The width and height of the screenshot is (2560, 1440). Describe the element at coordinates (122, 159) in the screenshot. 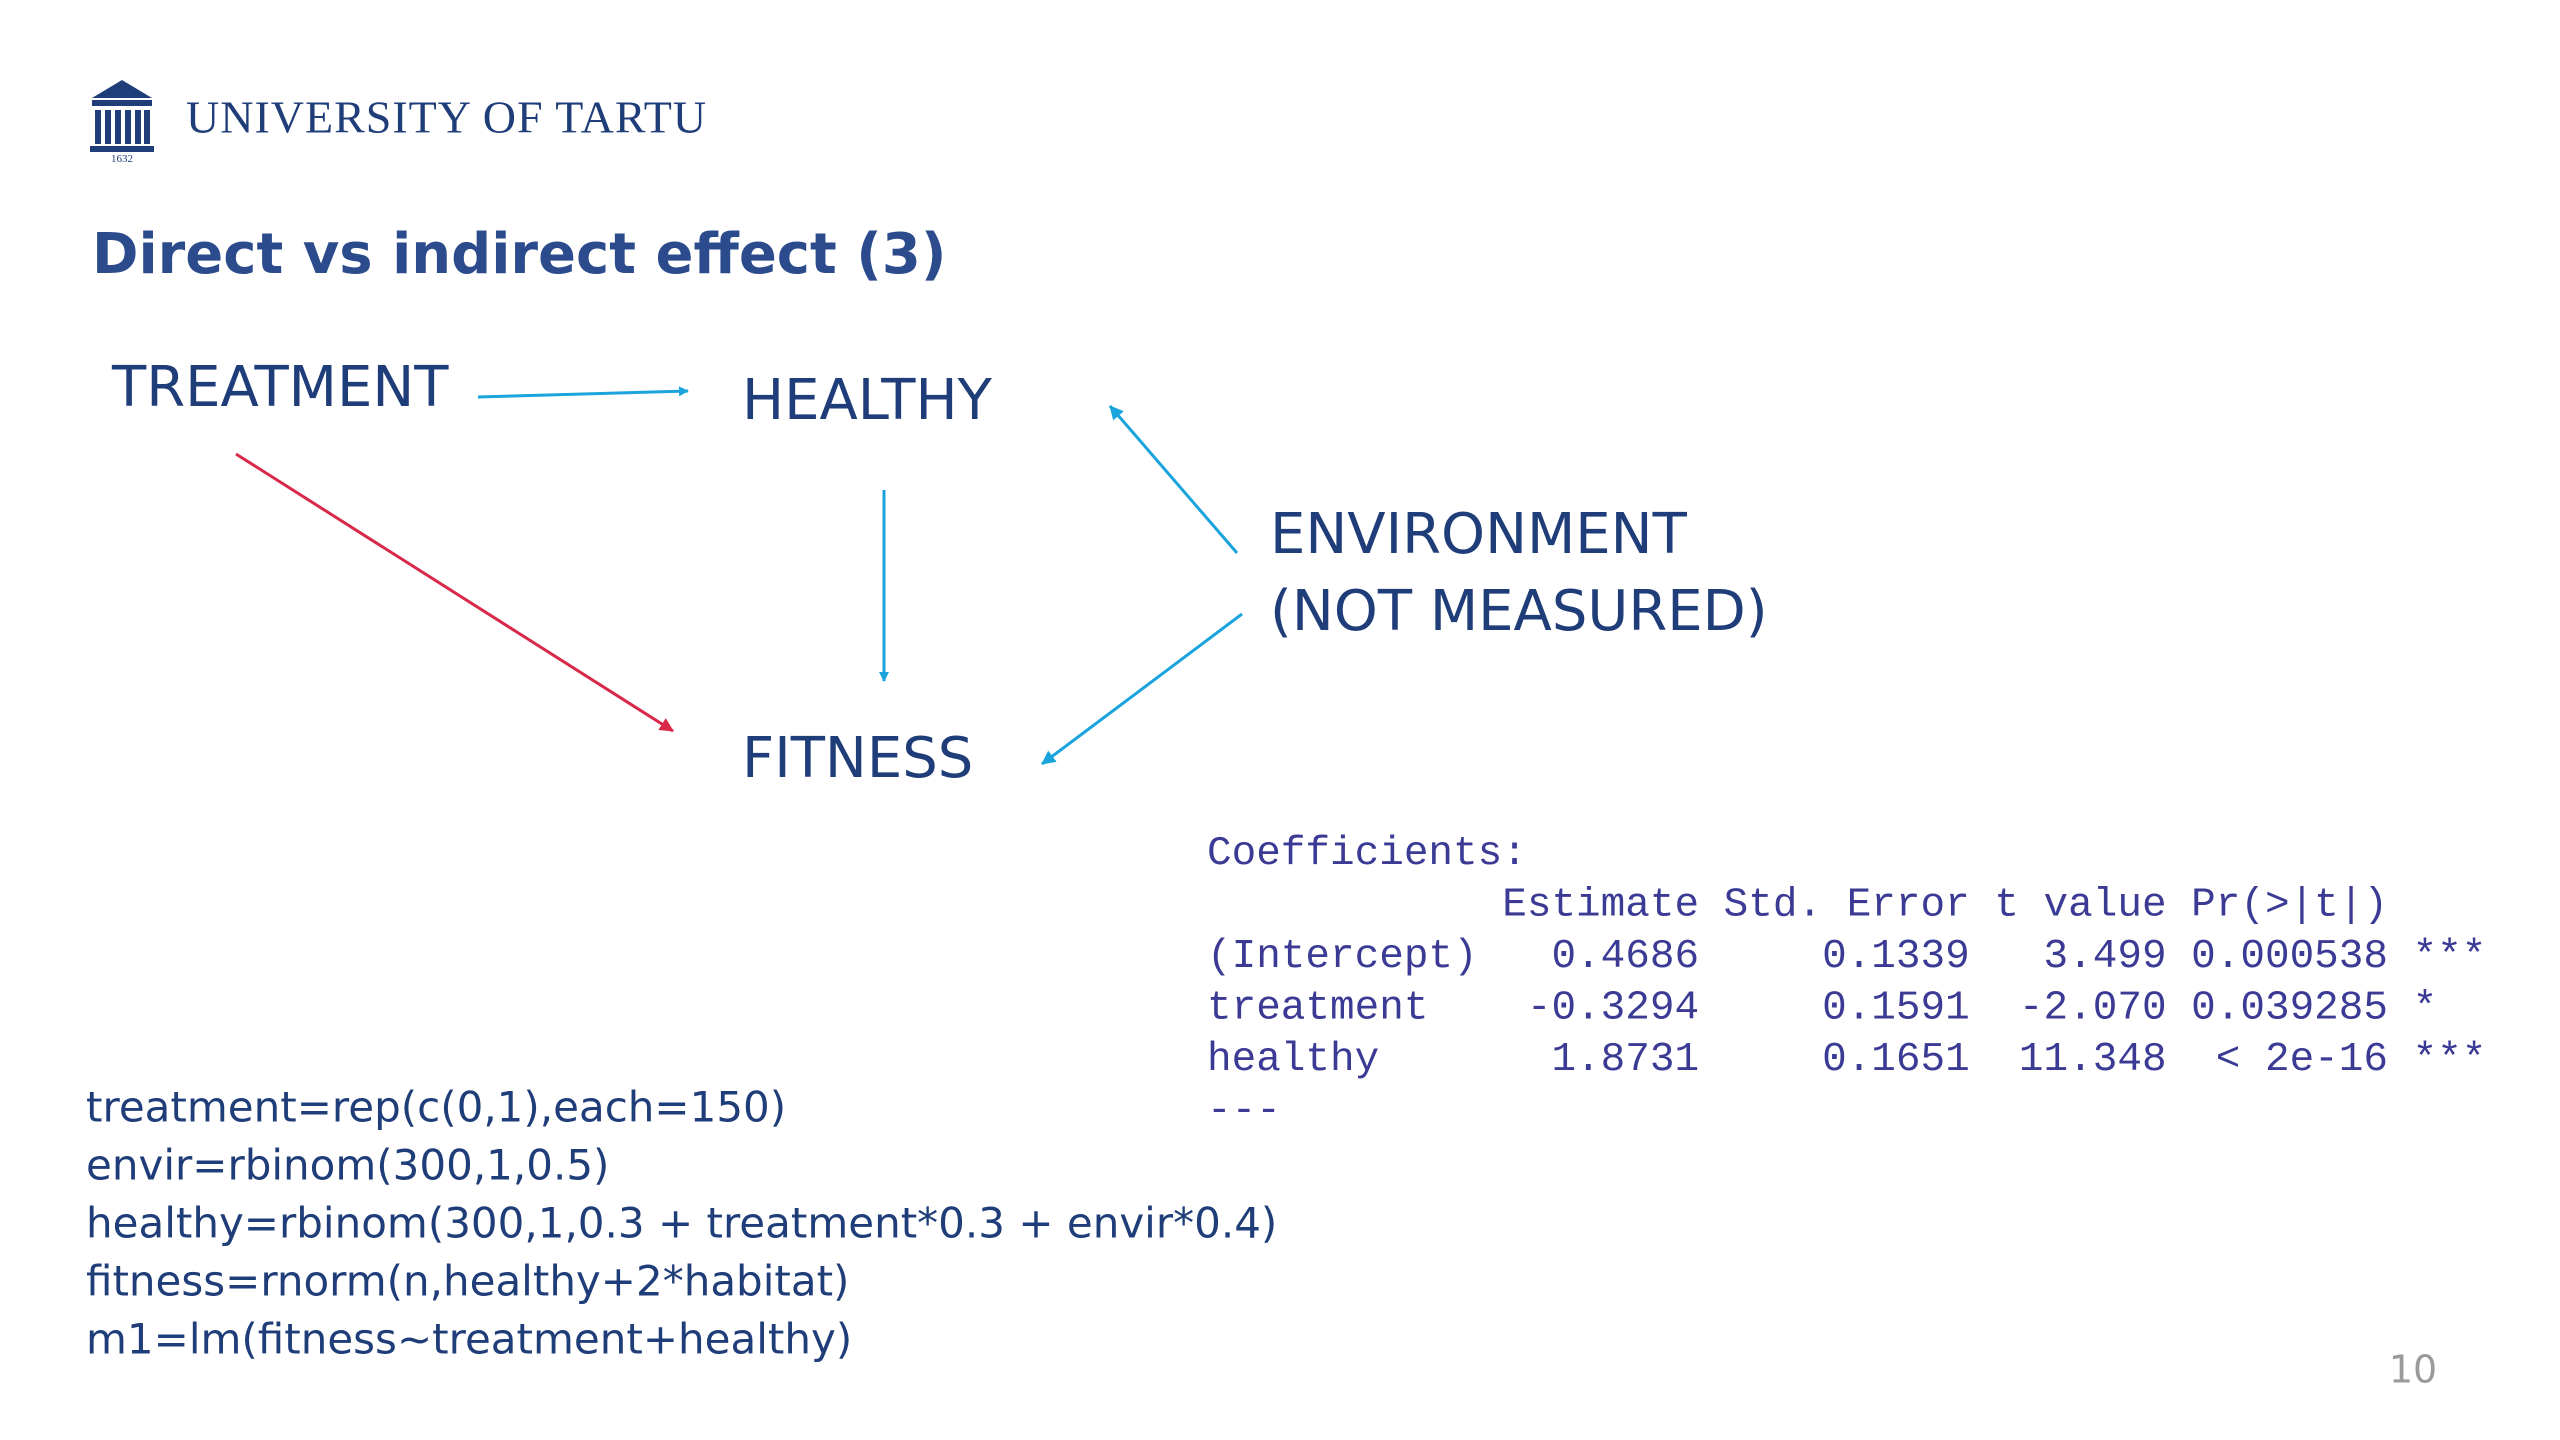

I see `logo-year: 1632` at that location.